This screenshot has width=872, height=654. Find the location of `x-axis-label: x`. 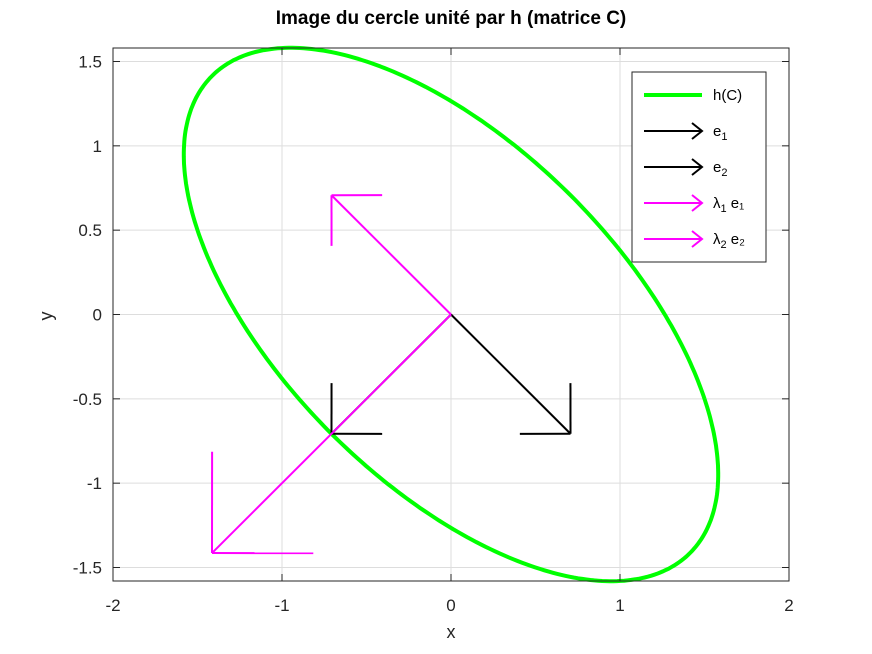

x-axis-label: x is located at coordinates (451, 632).